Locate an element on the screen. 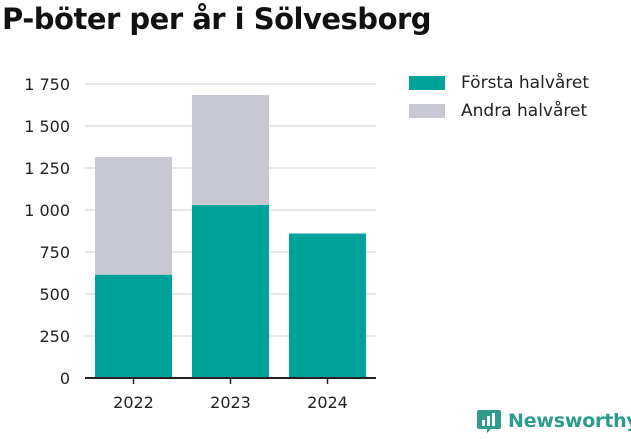 This screenshot has height=439, width=631. y-tick-label: 1 000 is located at coordinates (47, 210).